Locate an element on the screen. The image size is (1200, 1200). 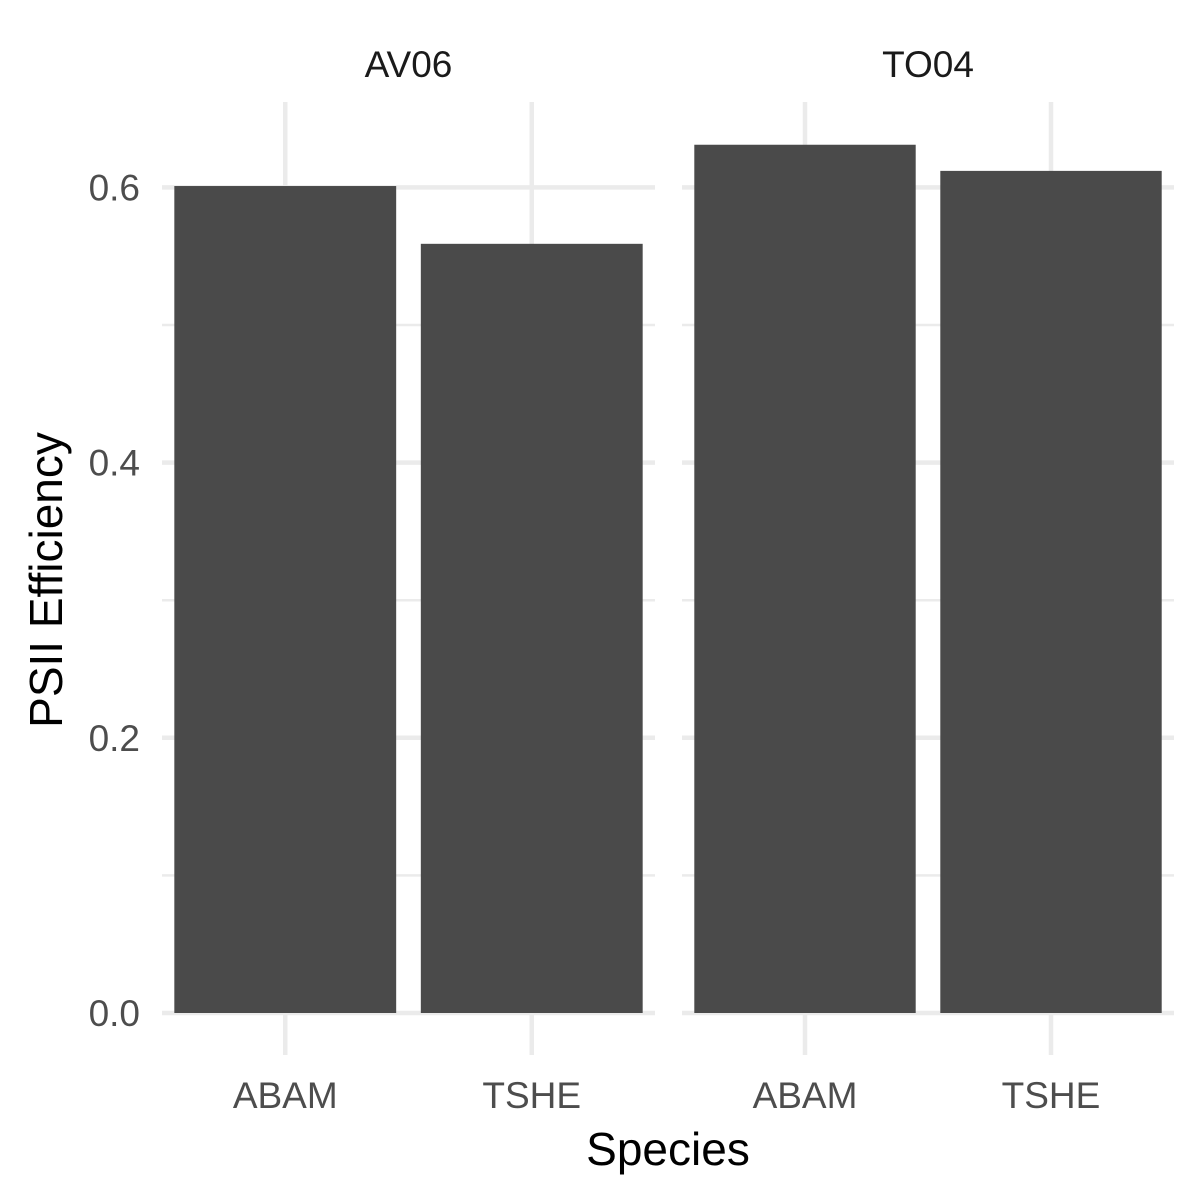
y-tick-label: 0.2 is located at coordinates (114, 738).